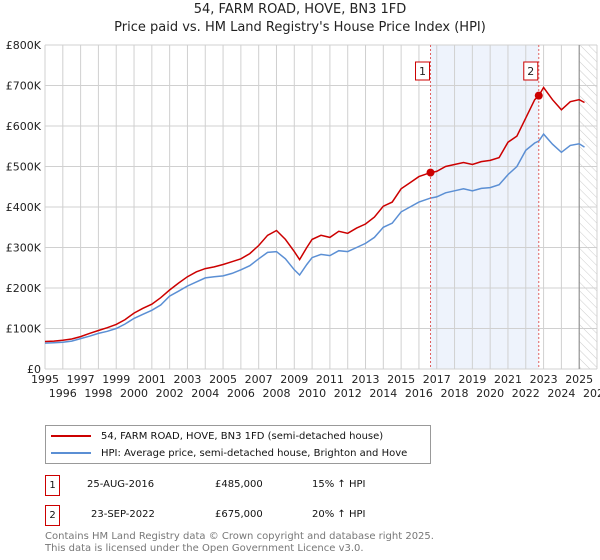  What do you see at coordinates (24, 207) in the screenshot?
I see `y-tick-label: £400K` at bounding box center [24, 207].